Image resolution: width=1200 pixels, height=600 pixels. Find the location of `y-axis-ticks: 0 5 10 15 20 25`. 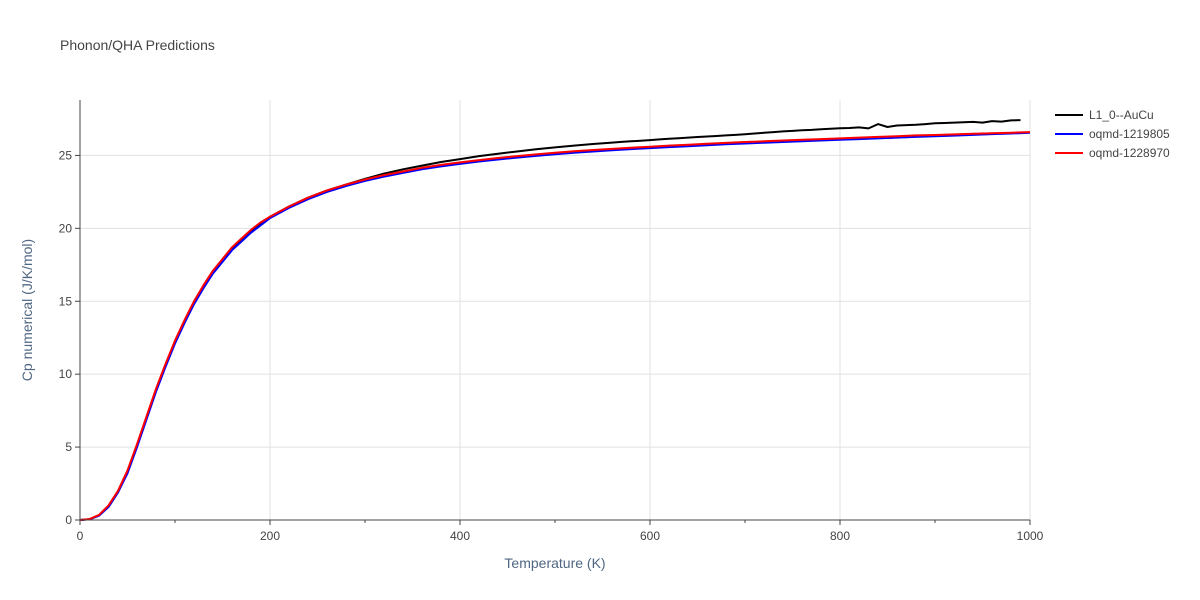

y-axis-ticks: 0 5 10 15 20 25 is located at coordinates (69, 337).